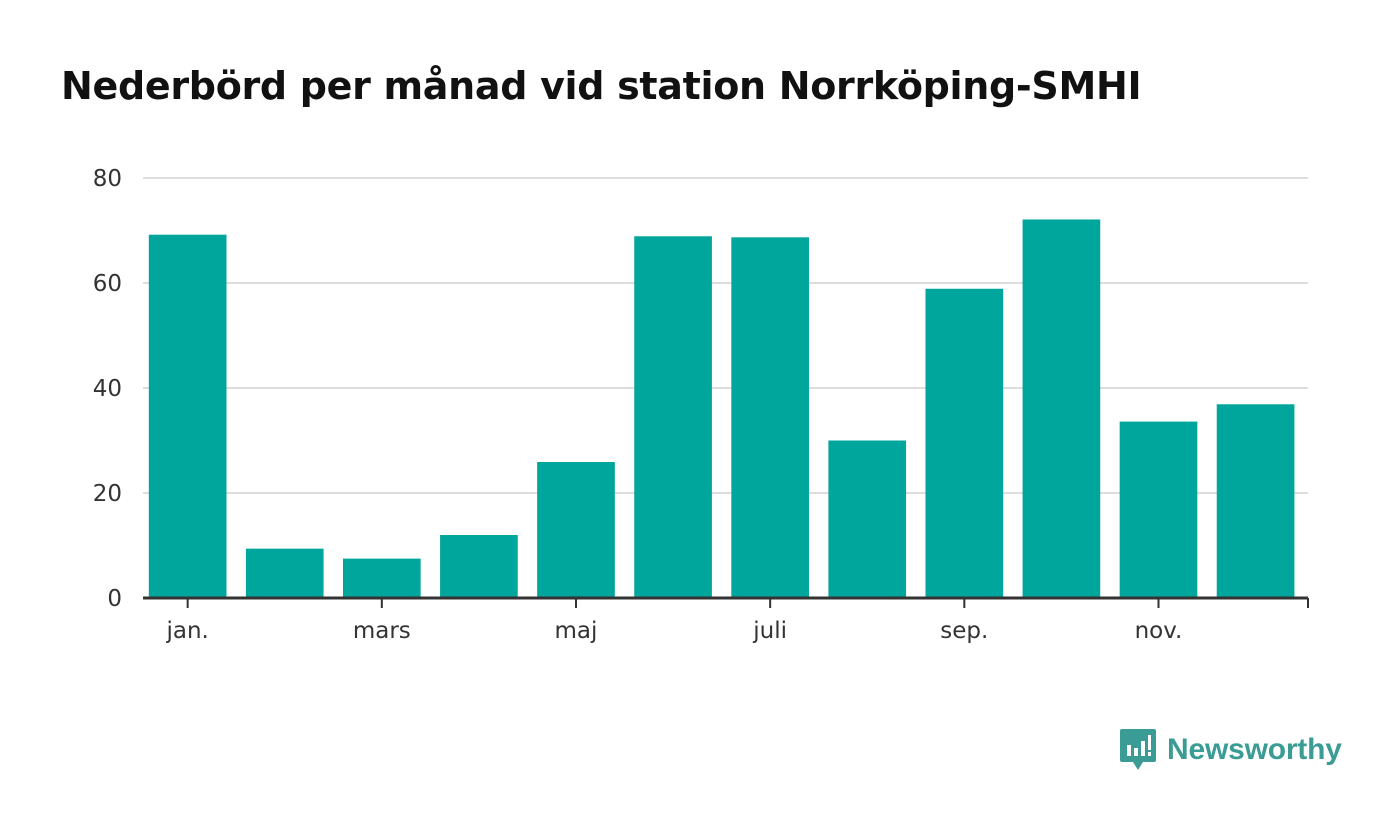 This screenshot has width=1400, height=831. Describe the element at coordinates (107, 179) in the screenshot. I see `y-tick-label: 80` at that location.